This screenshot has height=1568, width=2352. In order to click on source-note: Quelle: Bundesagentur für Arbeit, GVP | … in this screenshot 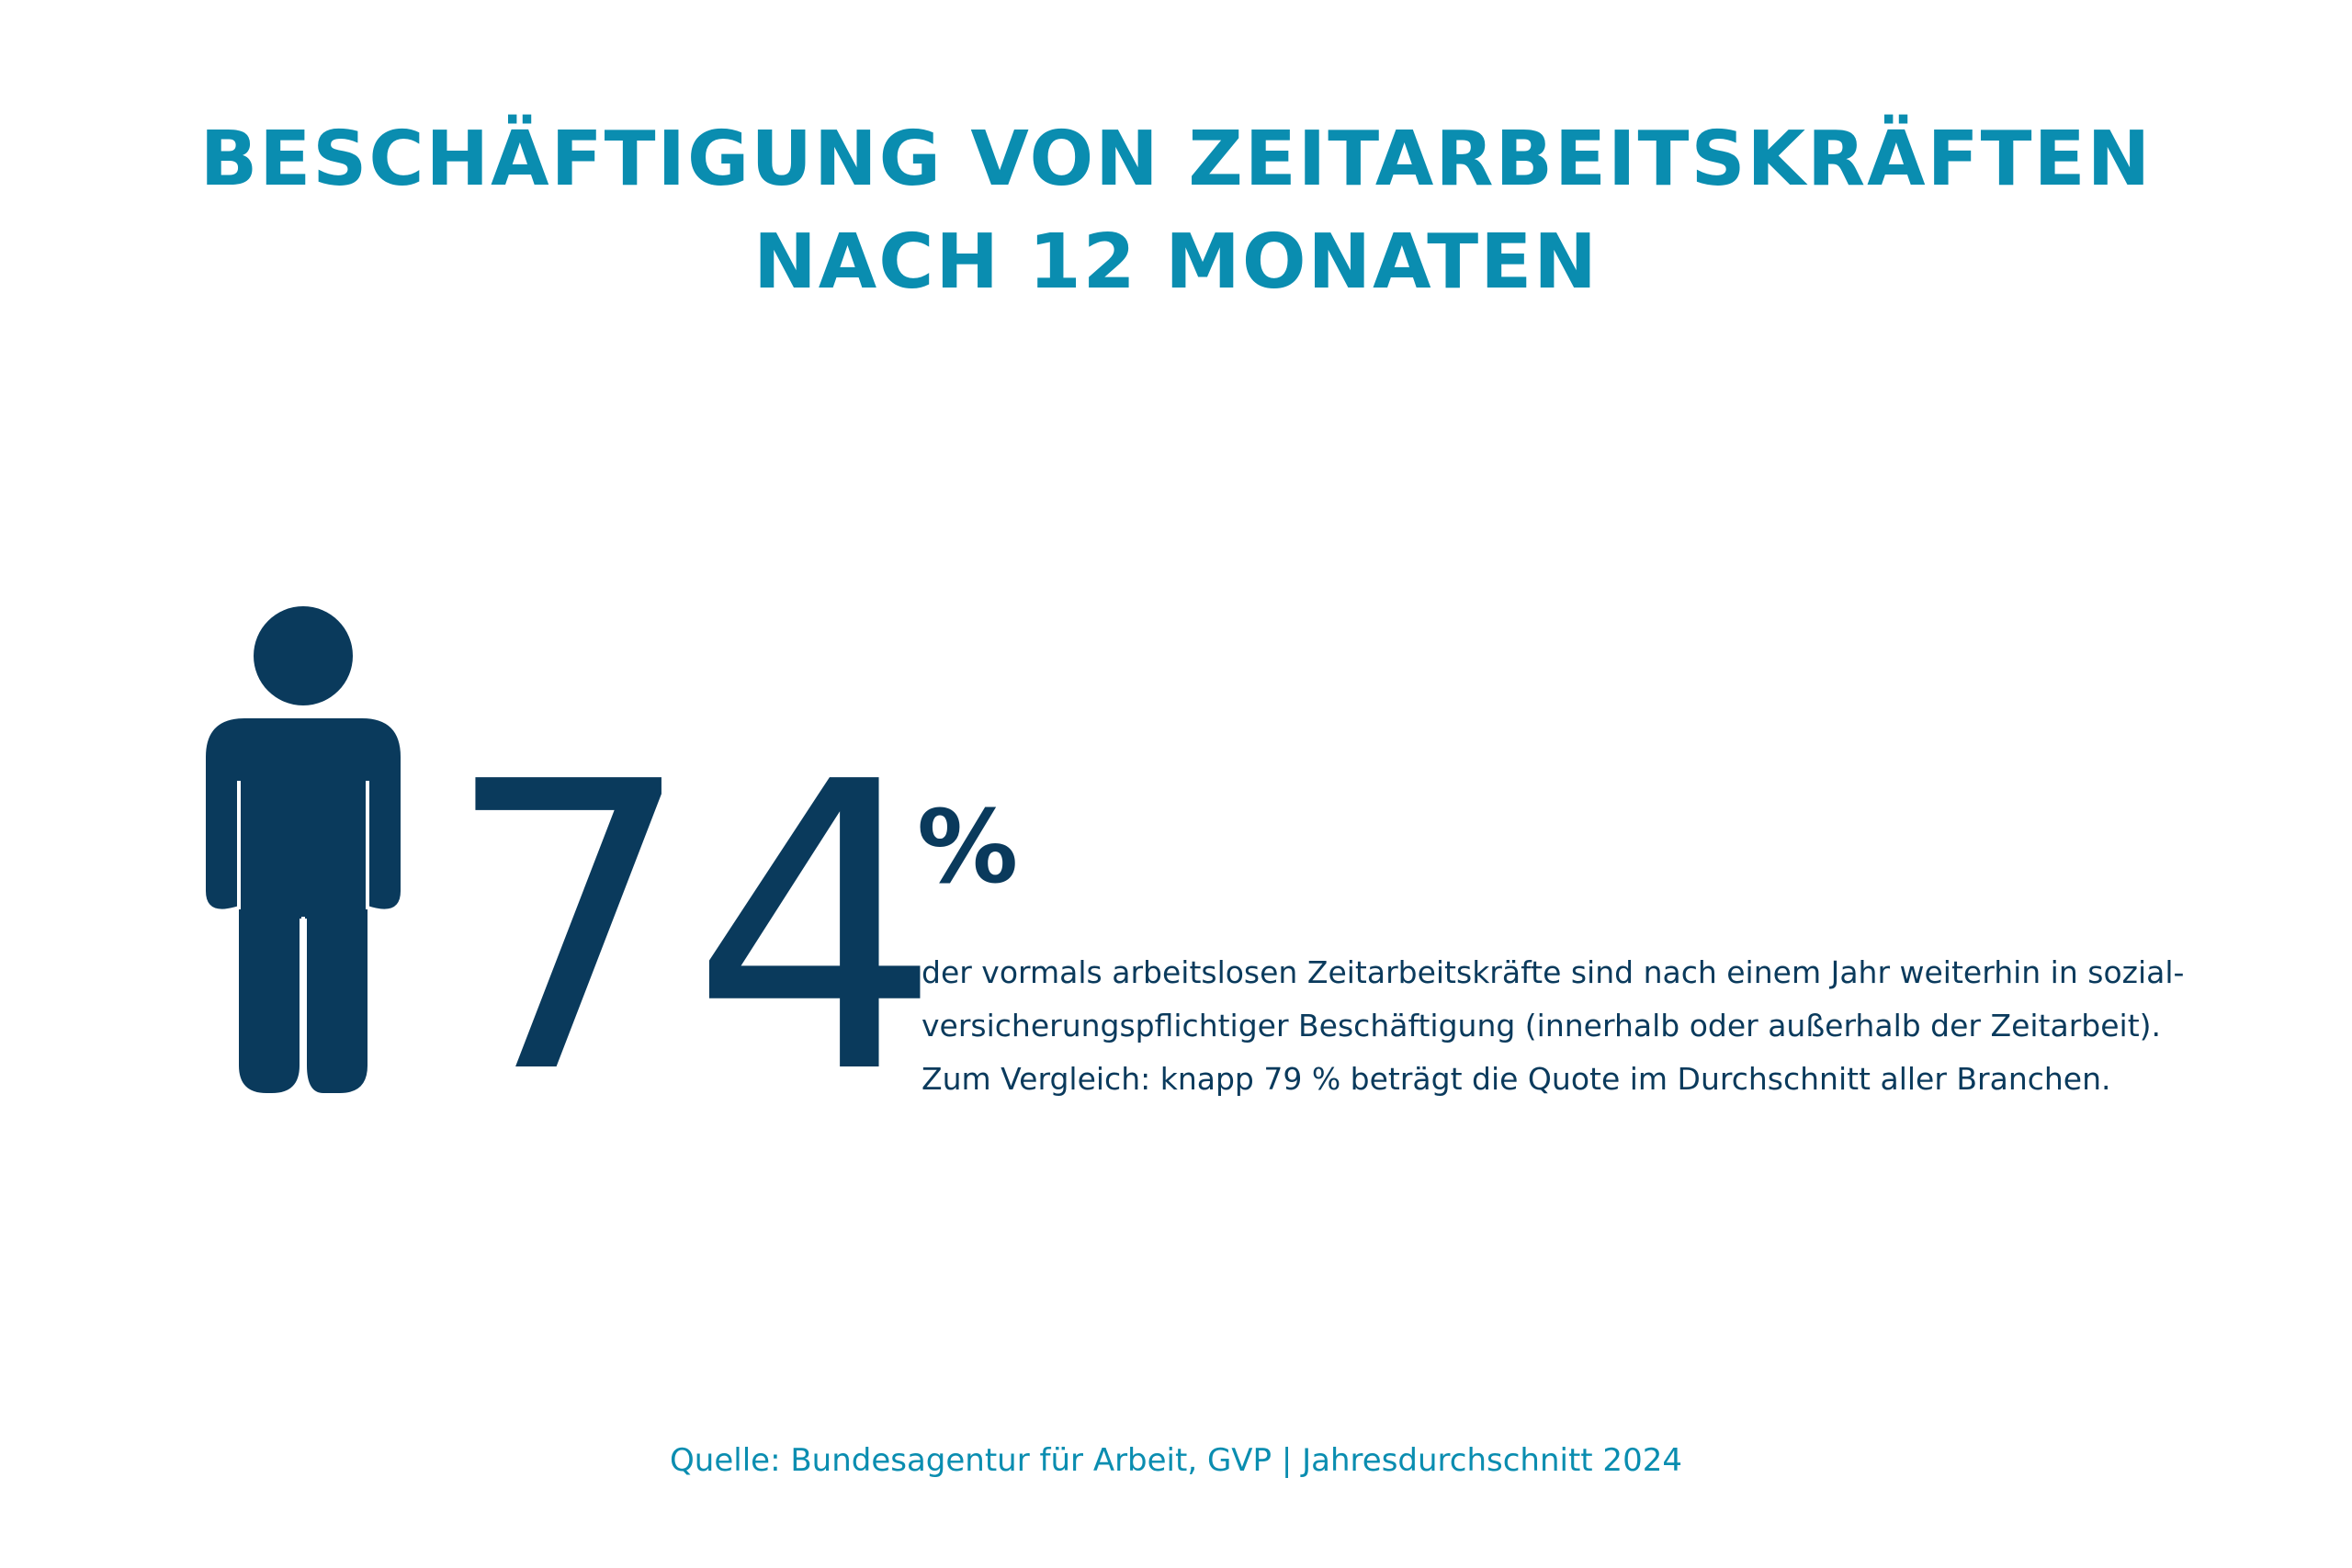, I will do `click(1176, 1461)`.